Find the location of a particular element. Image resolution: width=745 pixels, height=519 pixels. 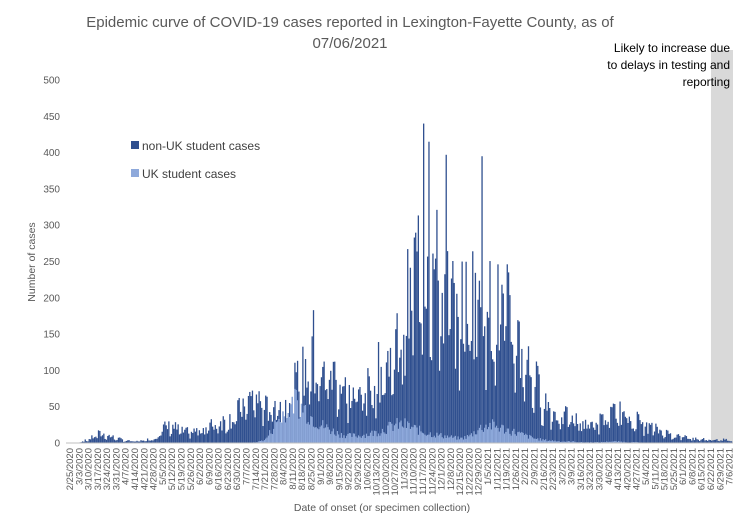

y-axis-title: Number of cases is located at coordinates (32, 261).